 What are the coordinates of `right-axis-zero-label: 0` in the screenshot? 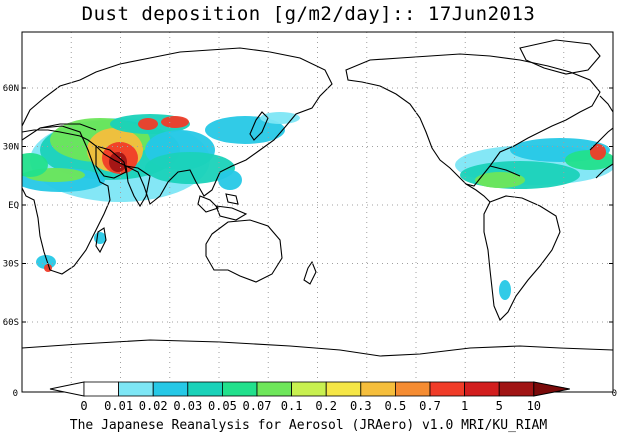 It's located at (614, 394).